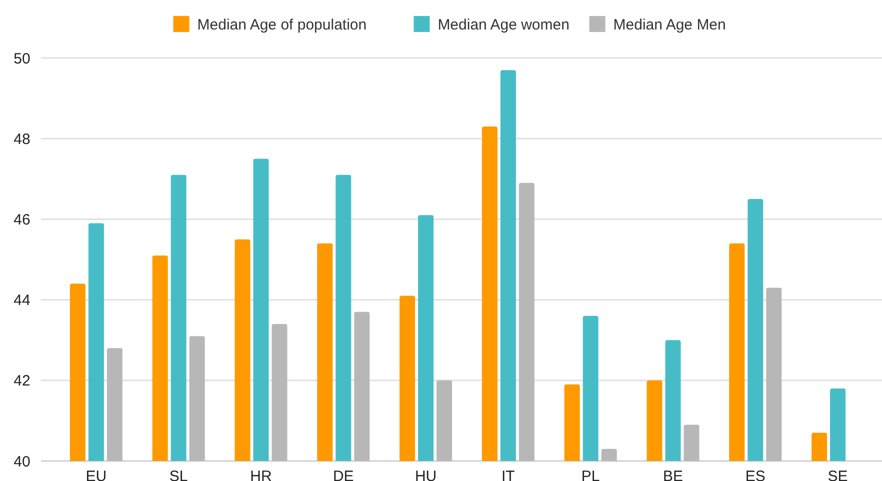 The width and height of the screenshot is (882, 481). What do you see at coordinates (838, 474) in the screenshot?
I see `x-tick-label: SE` at bounding box center [838, 474].